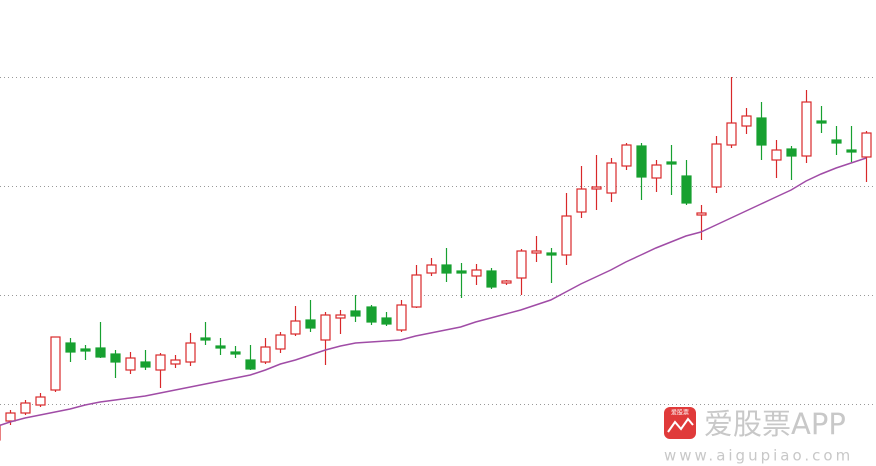 This screenshot has height=466, width=876. Describe the element at coordinates (775, 424) in the screenshot. I see `brand-text: 爱股票APP` at that location.